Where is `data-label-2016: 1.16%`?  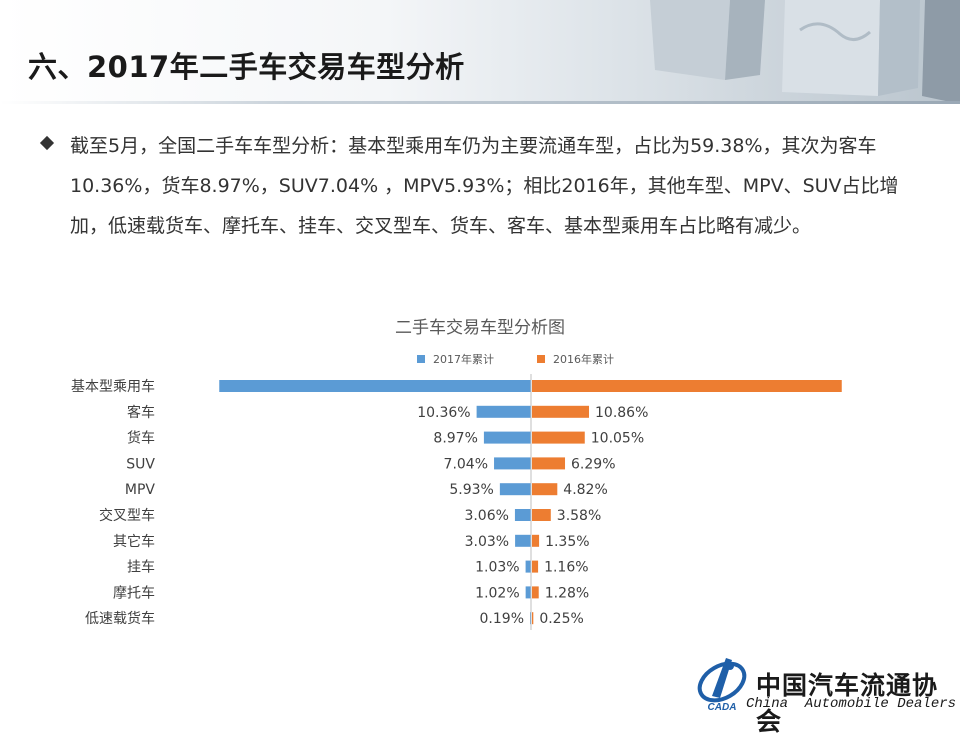 data-label-2016: 1.16% is located at coordinates (566, 568).